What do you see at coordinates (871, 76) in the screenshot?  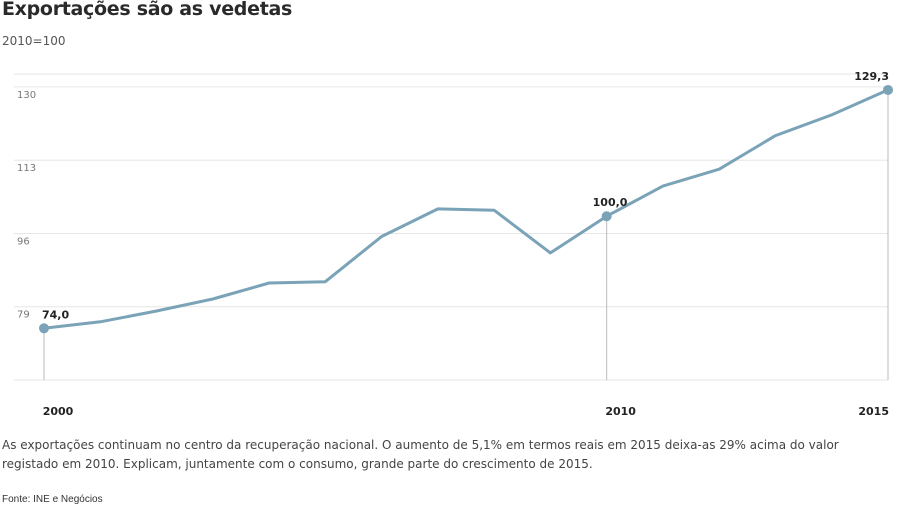 I see `data-label-2015: 129,3` at bounding box center [871, 76].